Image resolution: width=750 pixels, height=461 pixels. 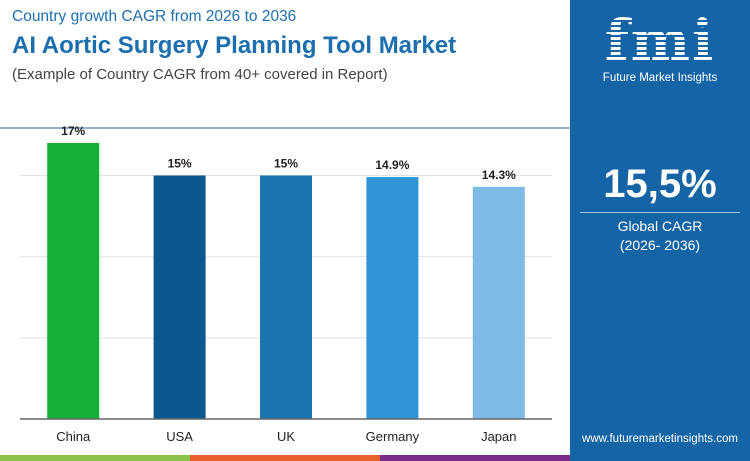 What do you see at coordinates (154, 16) in the screenshot?
I see `chart-subtitle: Country growth CAGR from 2026 to 2036` at bounding box center [154, 16].